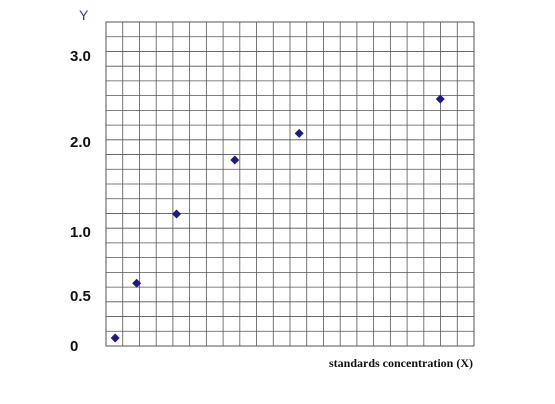 This screenshot has width=555, height=404. Describe the element at coordinates (80, 201) in the screenshot. I see `y-tick-labels: 3.0 2.0 1.0 0.5 0` at that location.